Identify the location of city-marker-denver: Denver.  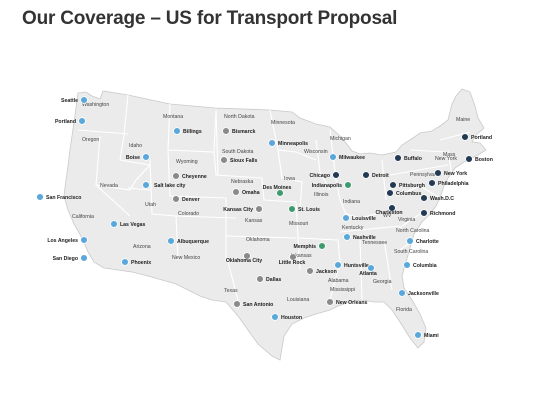
(186, 199).